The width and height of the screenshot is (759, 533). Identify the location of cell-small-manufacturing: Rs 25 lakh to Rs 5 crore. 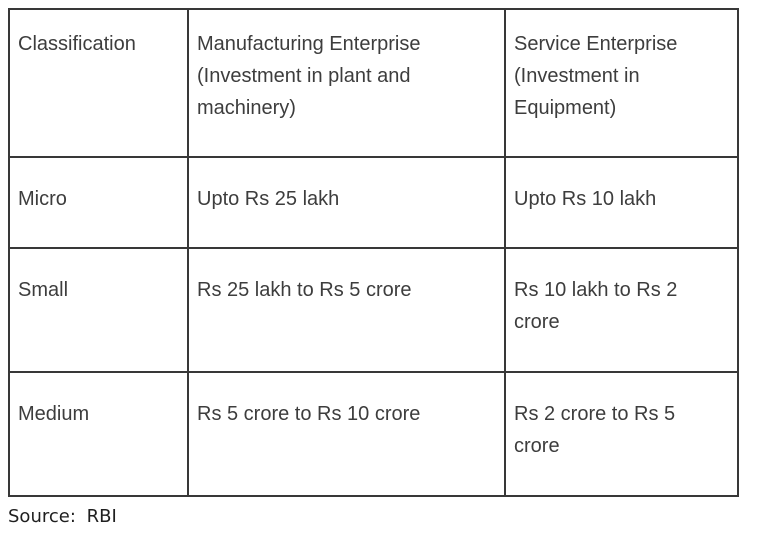
(346, 310).